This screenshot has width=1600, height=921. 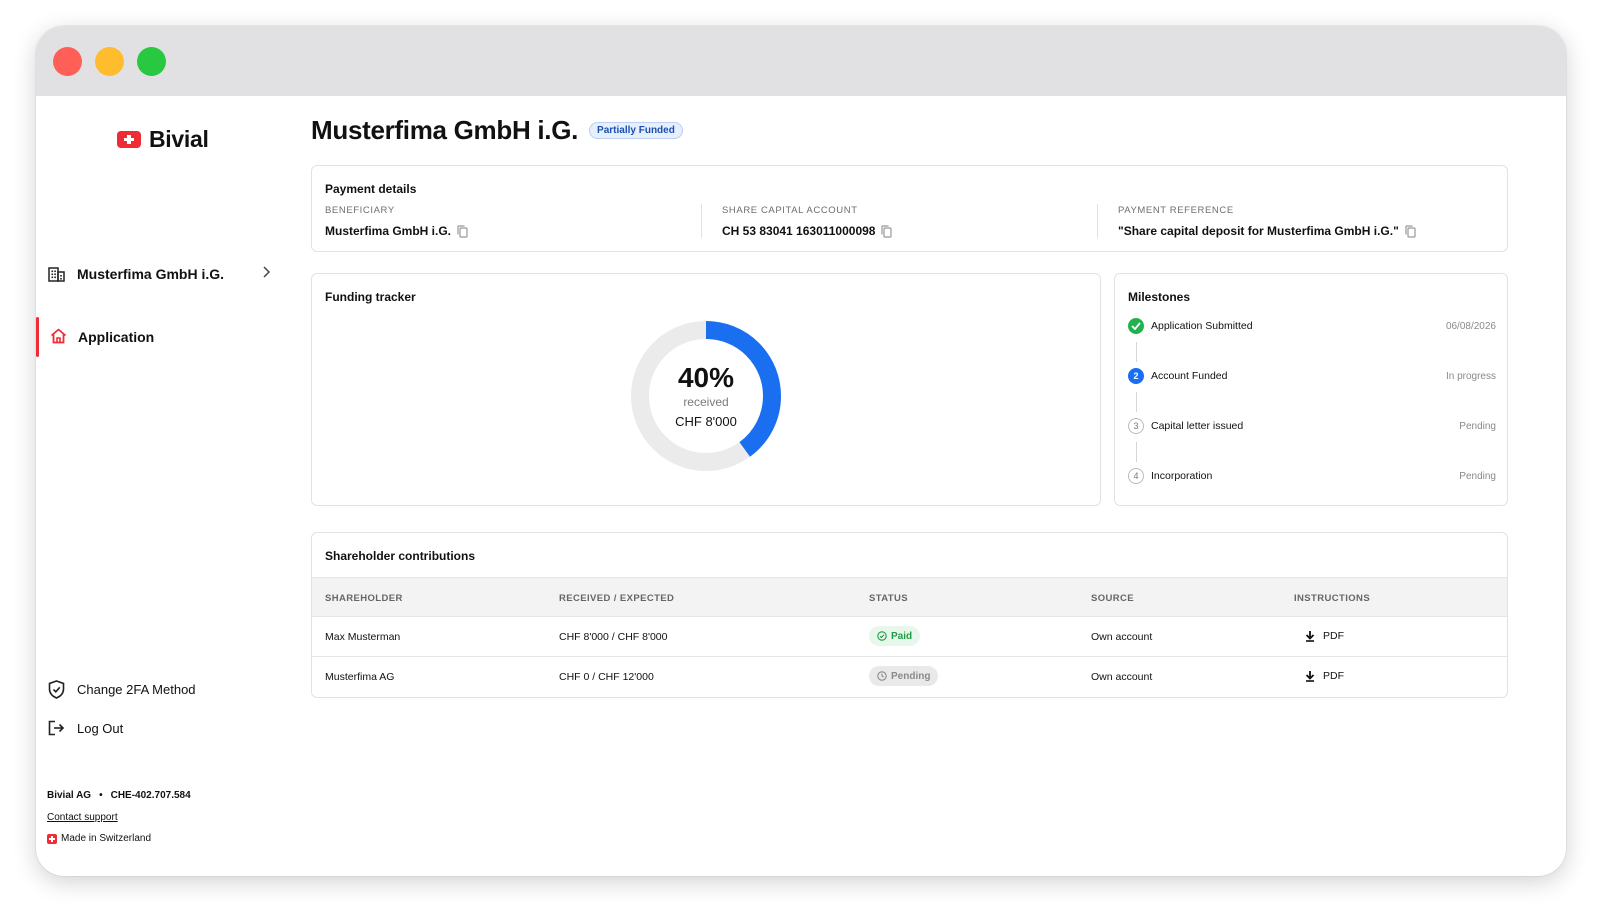 I want to click on shareholder-name: Max Musterman, so click(x=363, y=637).